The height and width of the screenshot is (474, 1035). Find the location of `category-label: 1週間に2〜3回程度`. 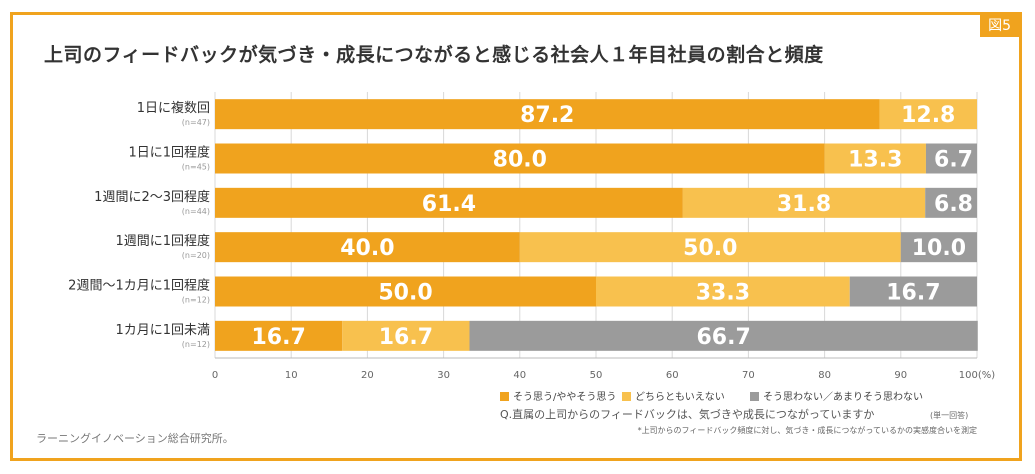

category-label: 1週間に2〜3回程度 is located at coordinates (152, 197).